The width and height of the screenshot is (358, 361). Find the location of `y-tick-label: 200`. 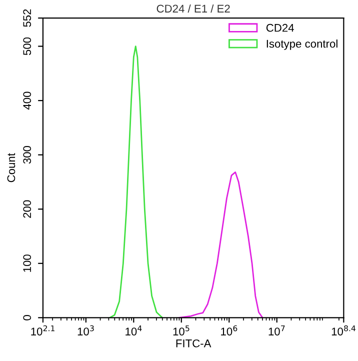

y-tick-label: 200 is located at coordinates (27, 209).